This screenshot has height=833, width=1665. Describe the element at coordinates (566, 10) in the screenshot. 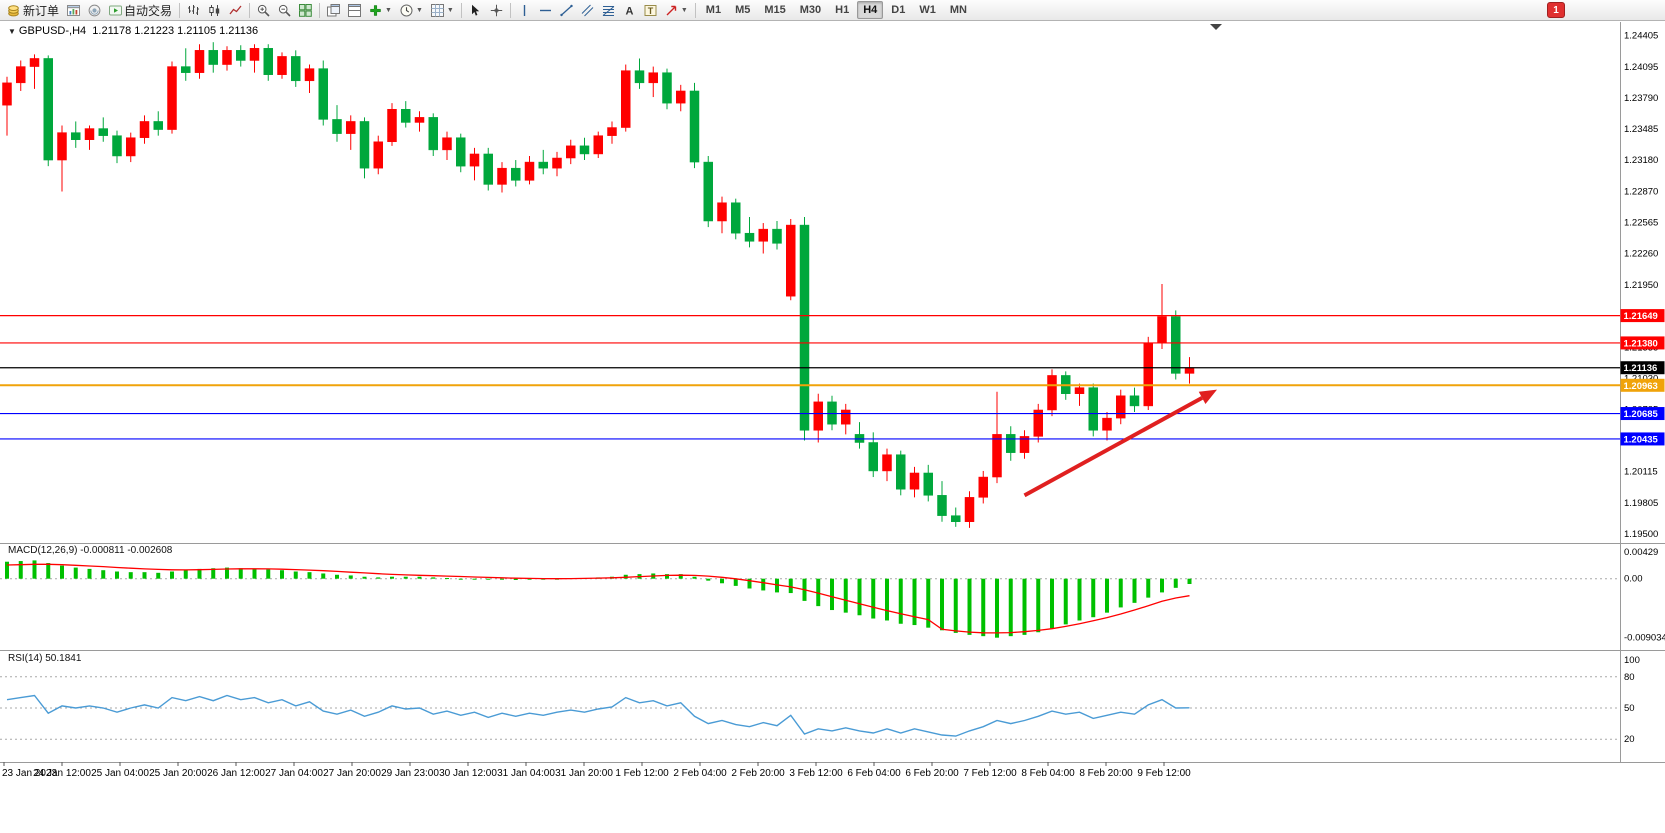

I see `trendline-tool-button` at that location.